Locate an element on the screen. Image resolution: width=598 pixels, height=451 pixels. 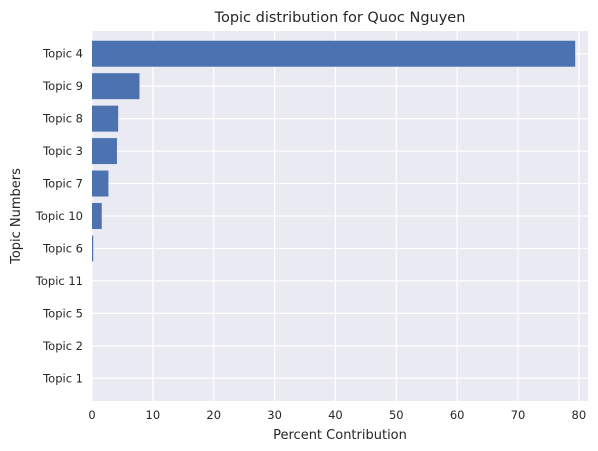
y-tick-label: Topic 5 is located at coordinates (62, 313).